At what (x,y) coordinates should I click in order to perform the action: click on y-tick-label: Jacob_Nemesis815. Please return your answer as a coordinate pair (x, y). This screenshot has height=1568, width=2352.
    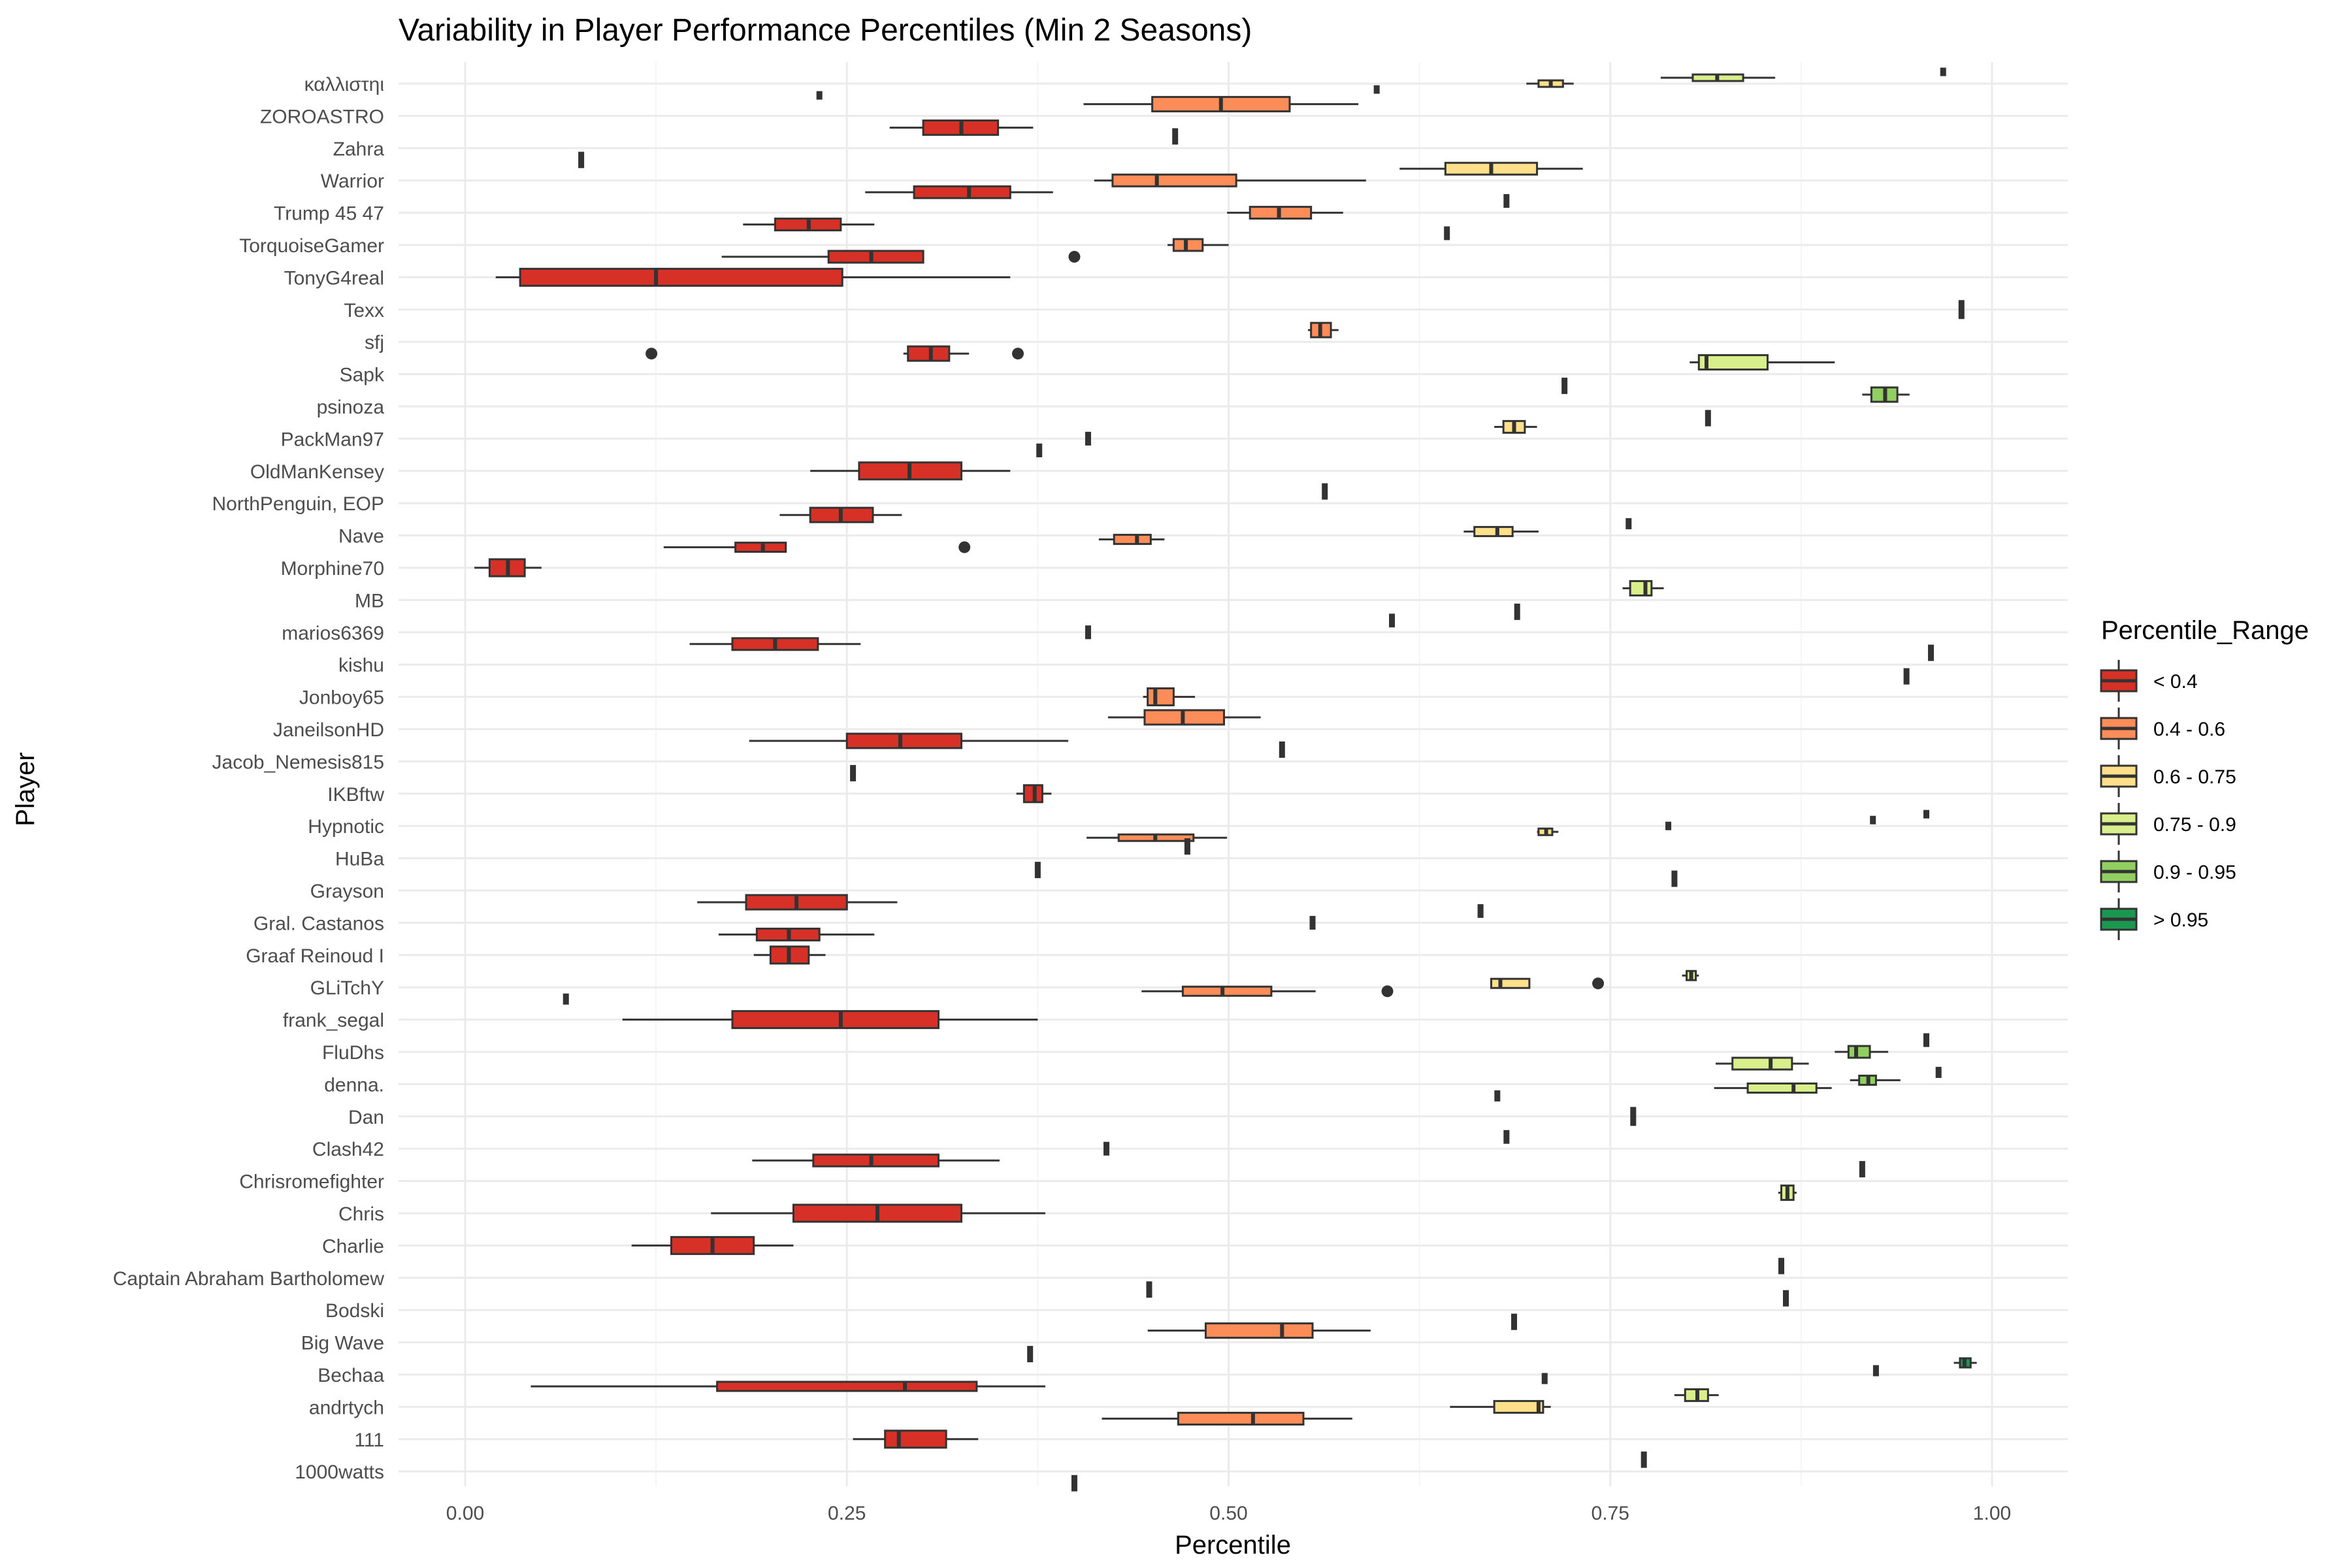
    Looking at the image, I should click on (298, 762).